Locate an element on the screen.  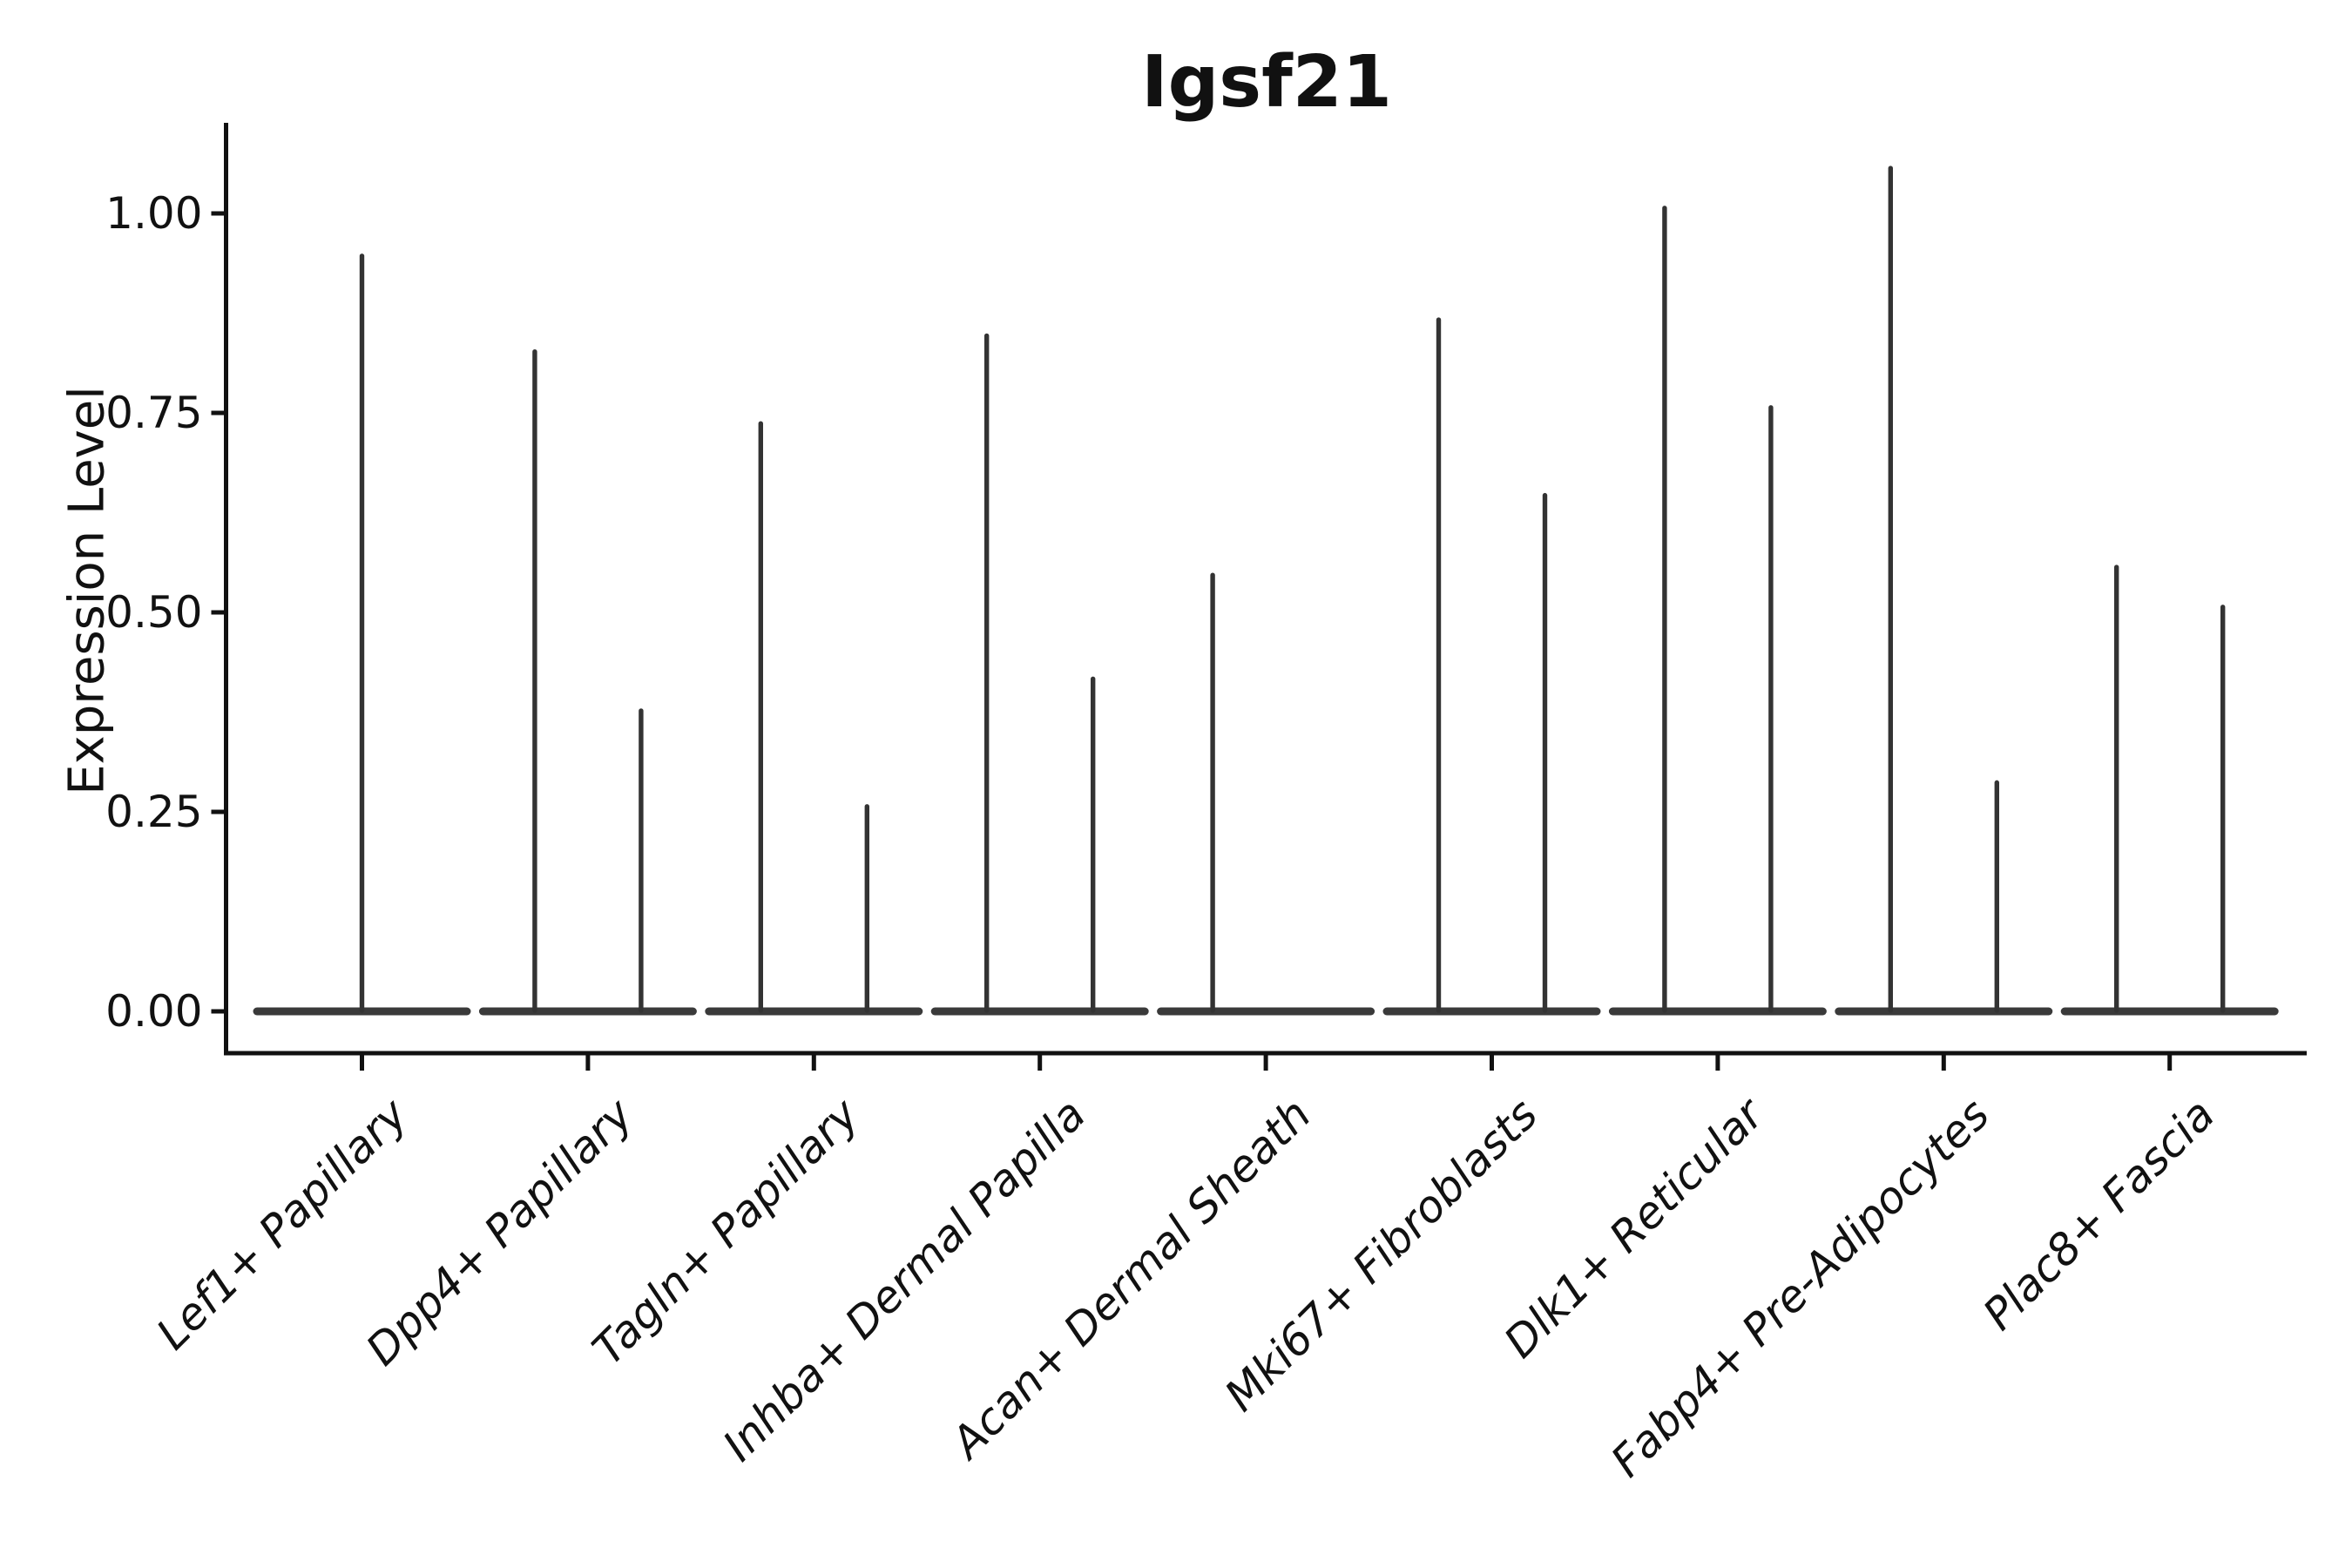
y-tick-label: 0.75 is located at coordinates (153, 413).